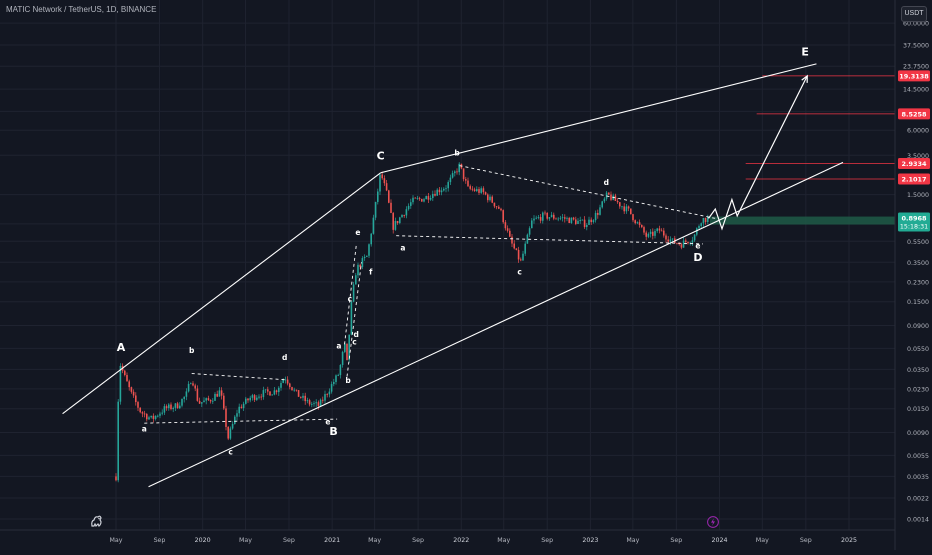 This screenshot has height=555, width=932. I want to click on currency-button: USDT, so click(914, 14).